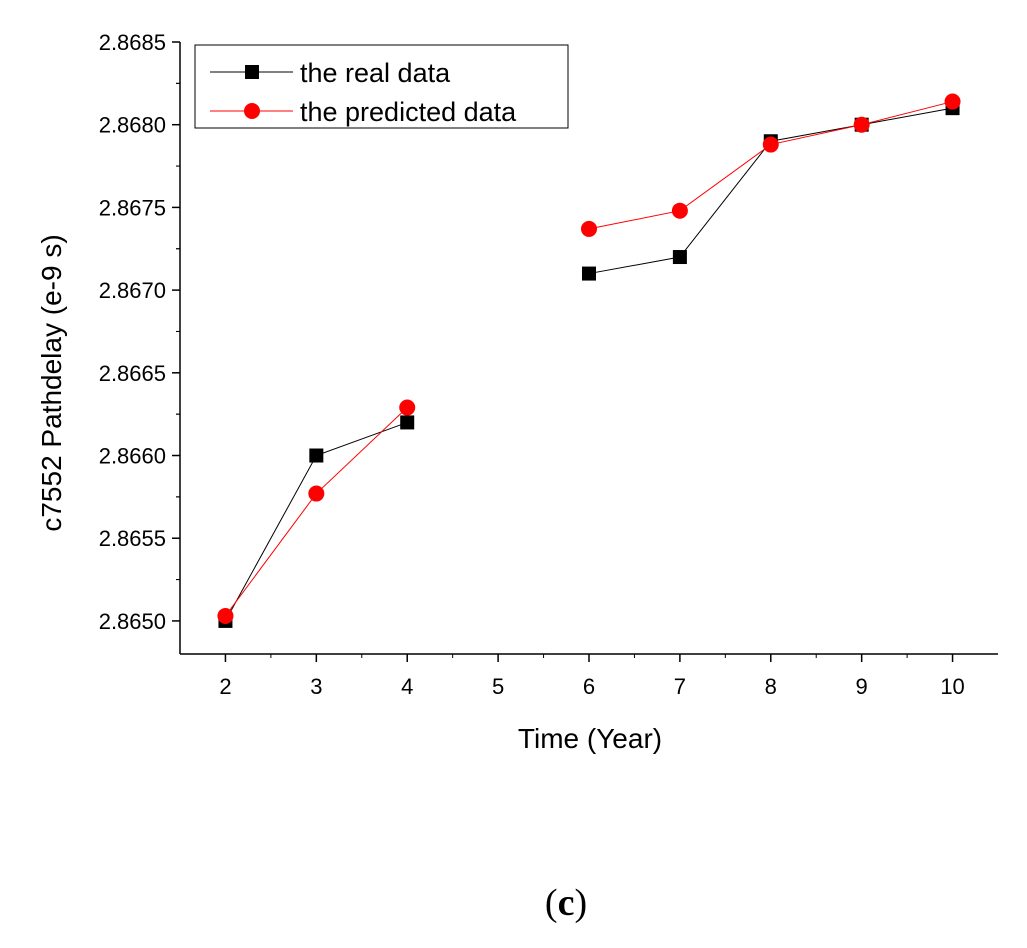  Describe the element at coordinates (225, 686) in the screenshot. I see `x-tick-label: 2` at that location.